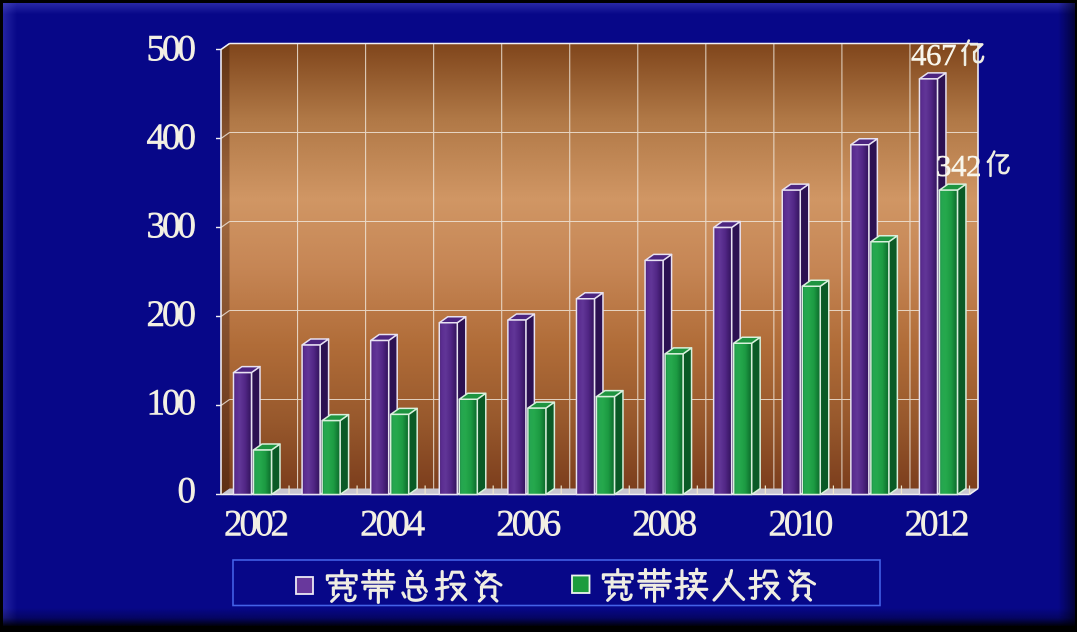 The image size is (1077, 632). I want to click on svg-text: 2010, so click(800, 524).